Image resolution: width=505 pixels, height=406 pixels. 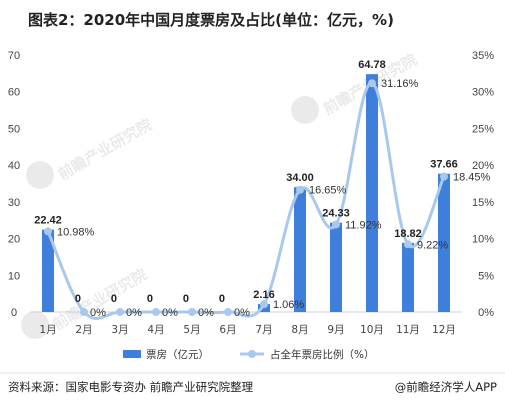 What do you see at coordinates (408, 330) in the screenshot?
I see `x-tick-label: 11月` at bounding box center [408, 330].